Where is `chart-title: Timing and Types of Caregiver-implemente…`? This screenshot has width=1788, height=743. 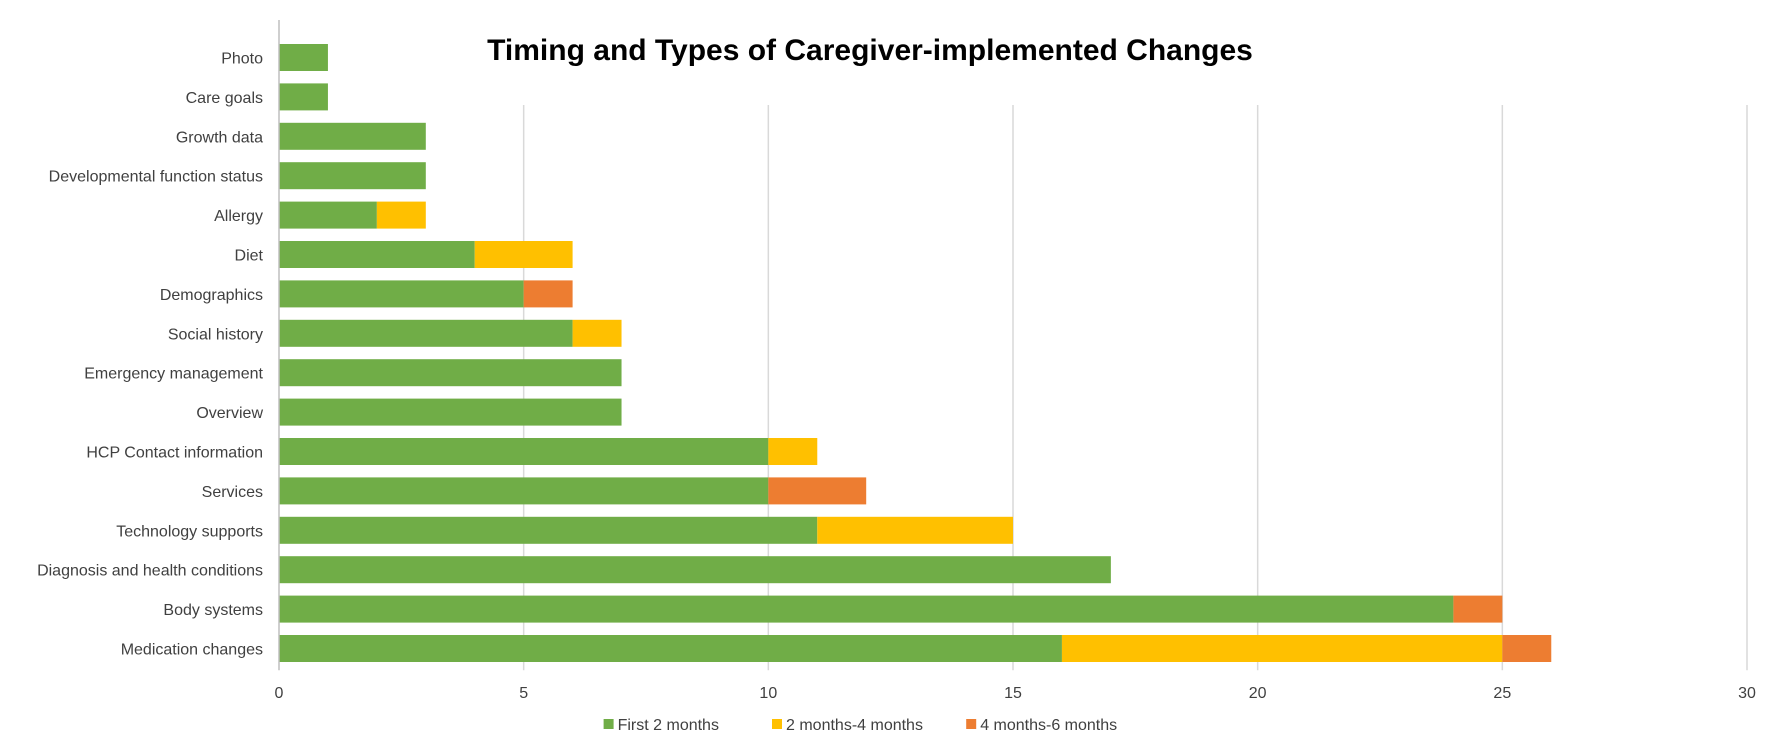 chart-title: Timing and Types of Caregiver-implemente… is located at coordinates (870, 50).